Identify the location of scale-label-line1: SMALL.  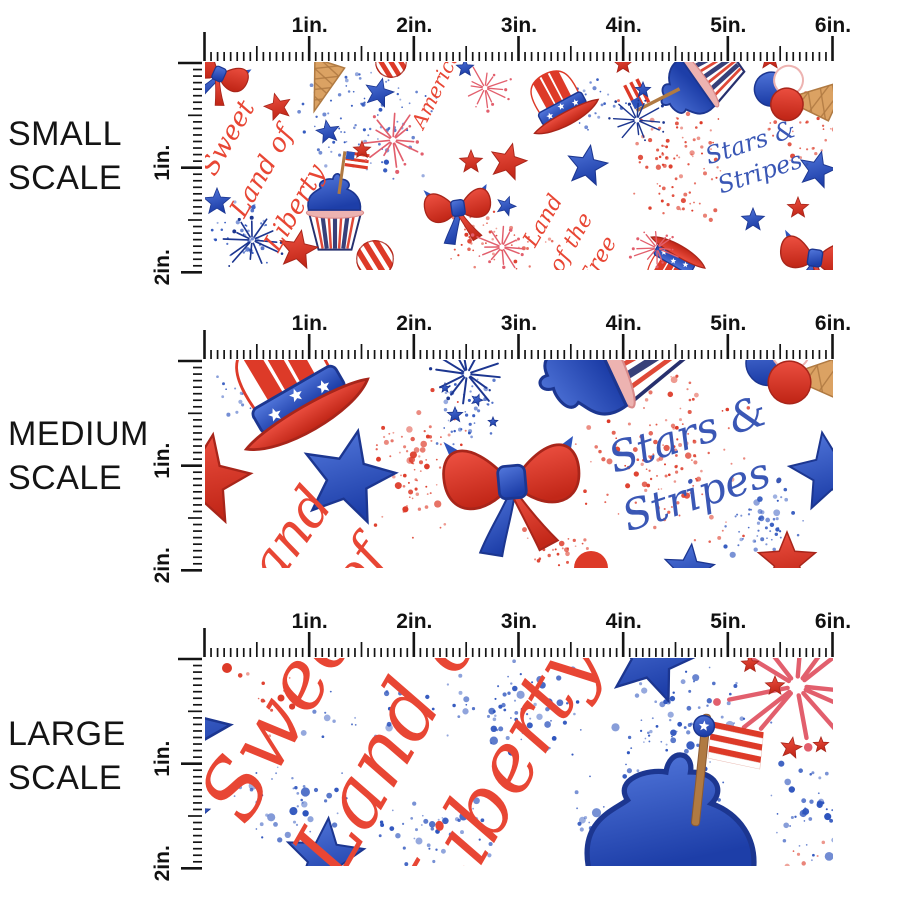
(65, 134).